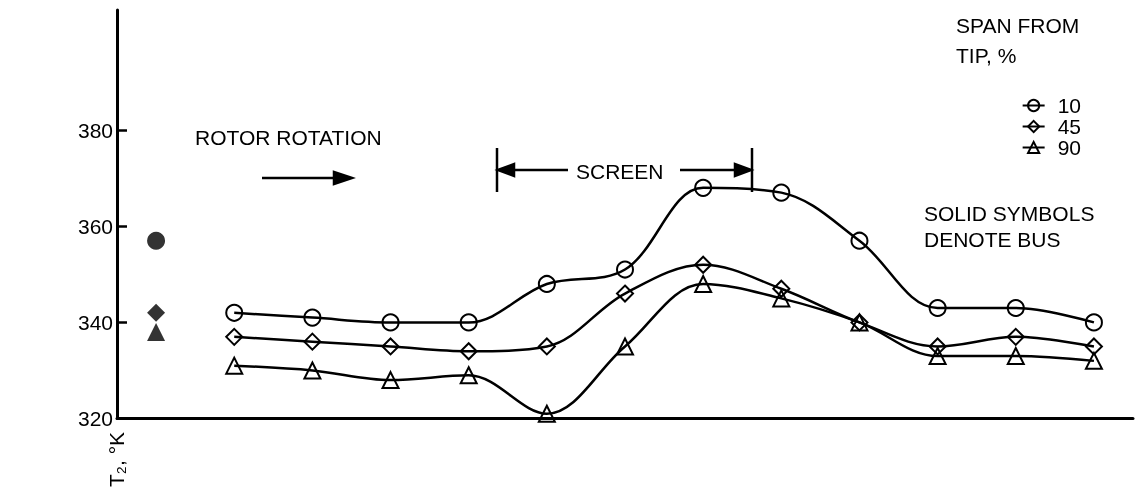 Image resolution: width=1146 pixels, height=490 pixels. What do you see at coordinates (288, 137) in the screenshot?
I see `annotation: ROTOR ROTATION` at bounding box center [288, 137].